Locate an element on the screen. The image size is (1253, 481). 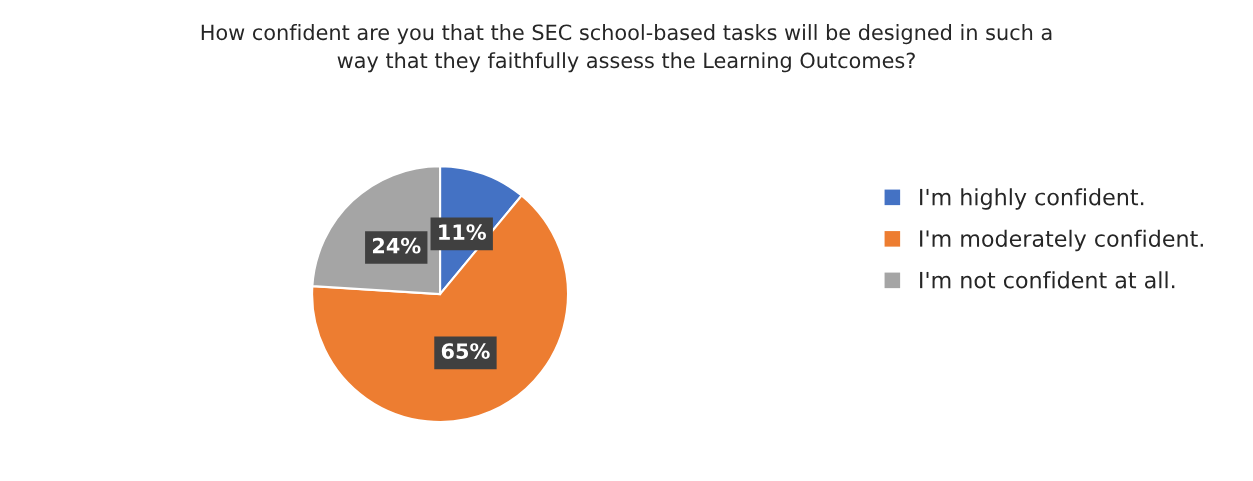
legend-label: I'm not confident at all. is located at coordinates (1047, 280).